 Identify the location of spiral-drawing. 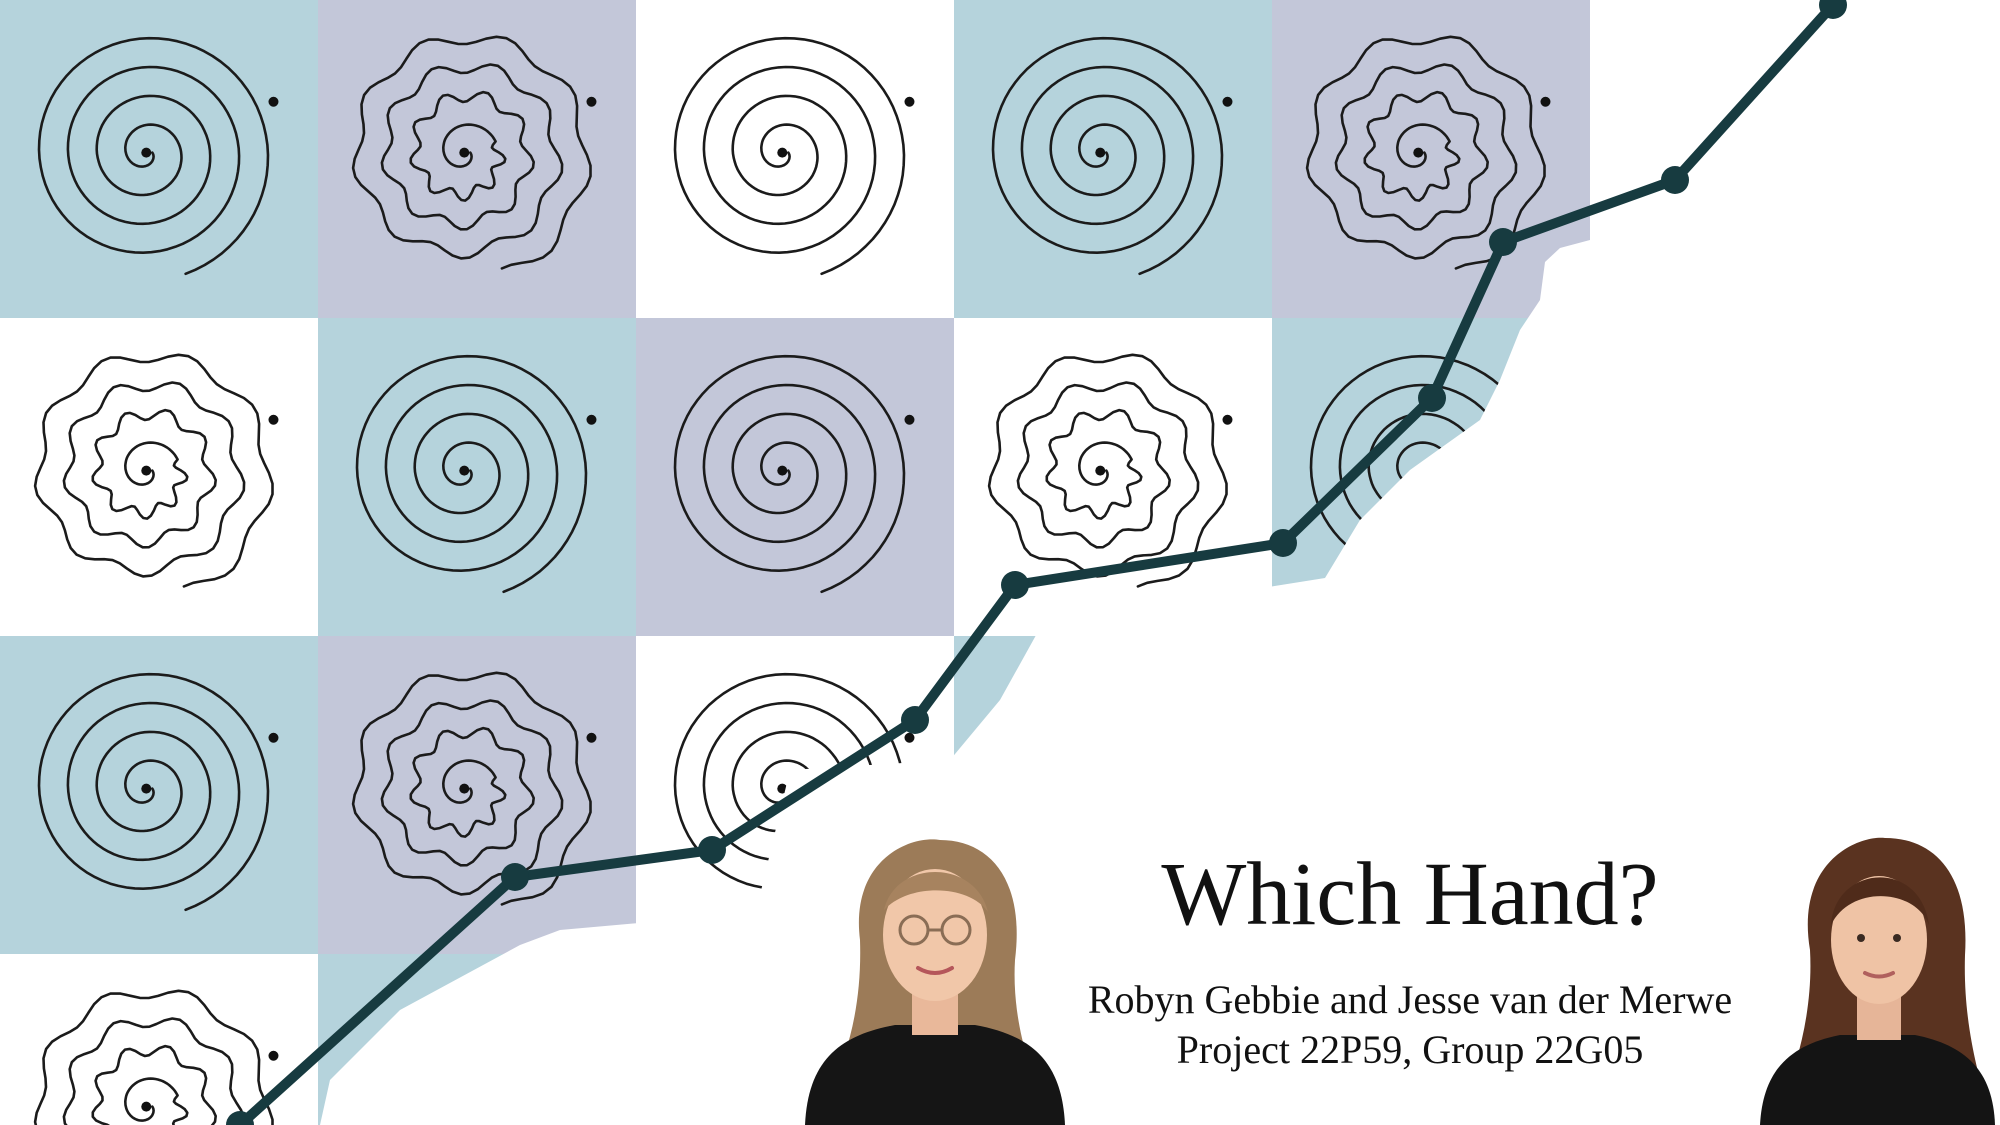
(1743, 156).